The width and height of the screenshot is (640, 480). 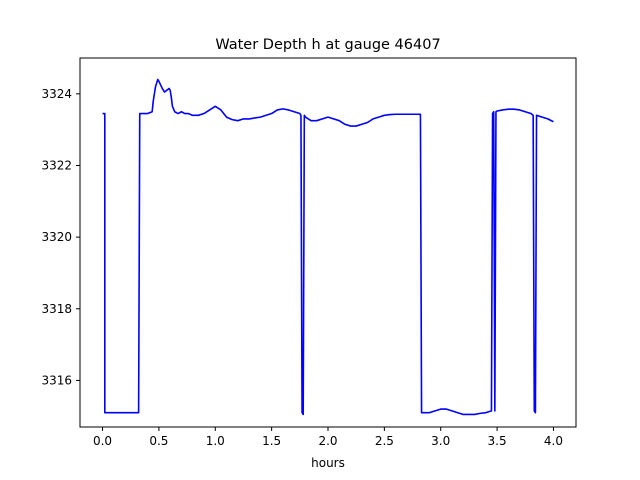 What do you see at coordinates (271, 441) in the screenshot?
I see `x-tick-label: 1.5` at bounding box center [271, 441].